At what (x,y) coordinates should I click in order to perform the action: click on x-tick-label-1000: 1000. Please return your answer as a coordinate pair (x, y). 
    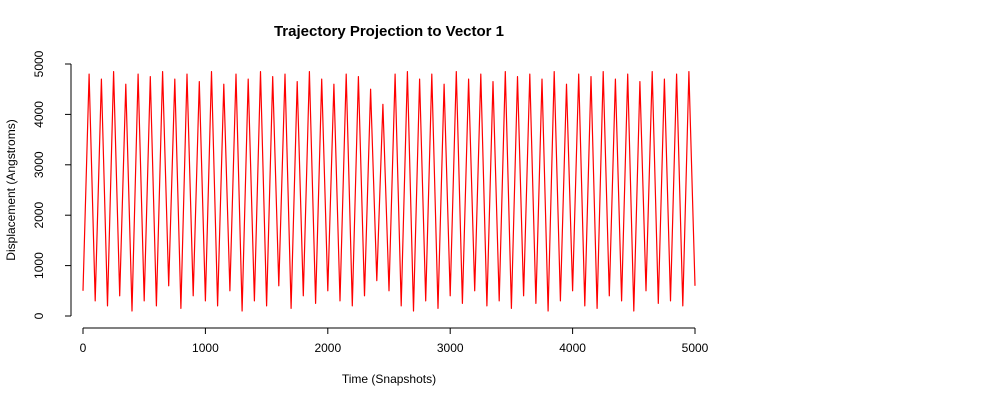
    Looking at the image, I should click on (205, 348).